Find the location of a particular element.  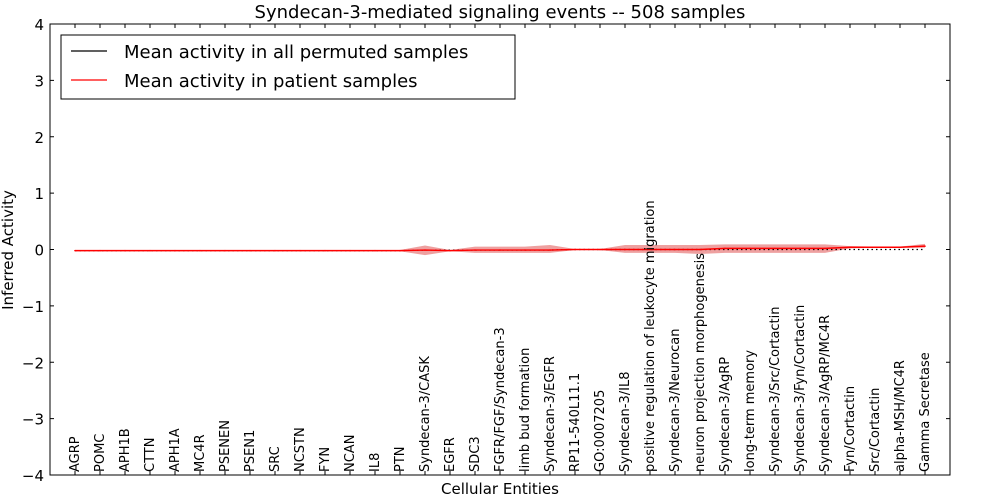

x-tick-label: Src/Cortactin is located at coordinates (875, 430).